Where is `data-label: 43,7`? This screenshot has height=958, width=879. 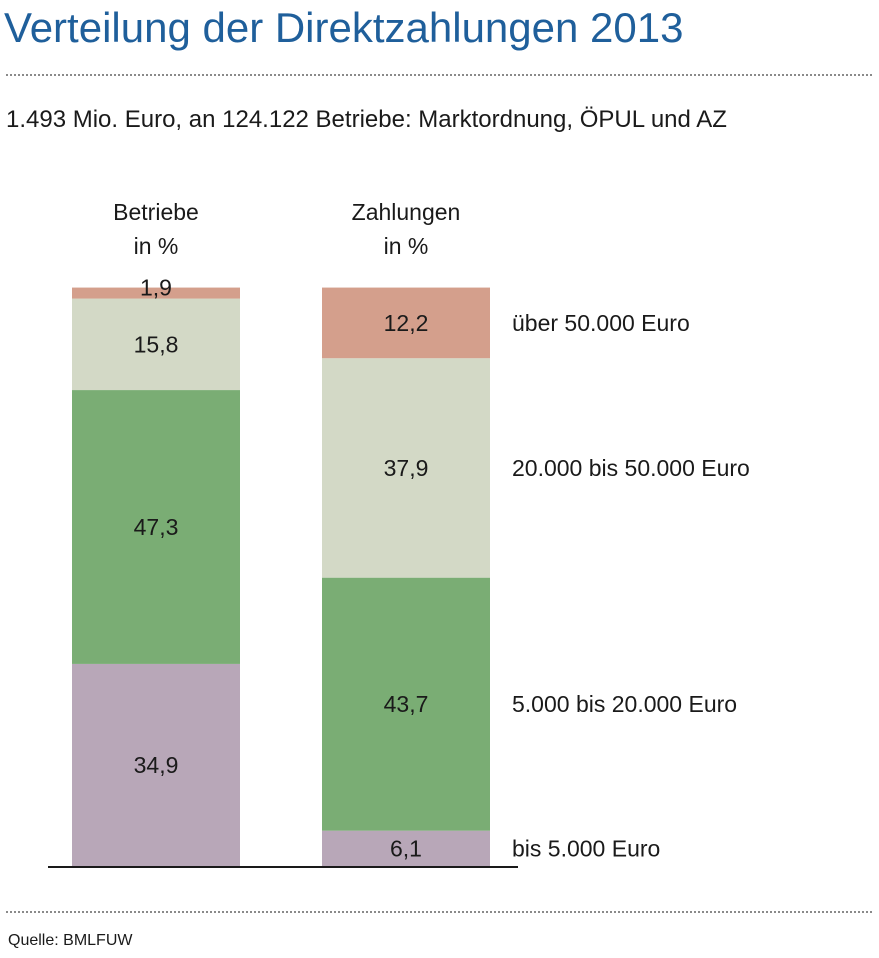 data-label: 43,7 is located at coordinates (406, 704).